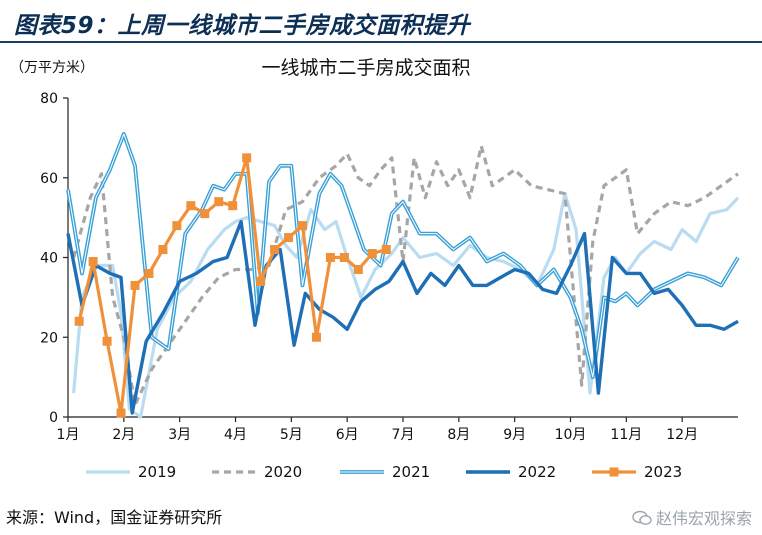  I want to click on x-tick-label: 12月, so click(682, 435).